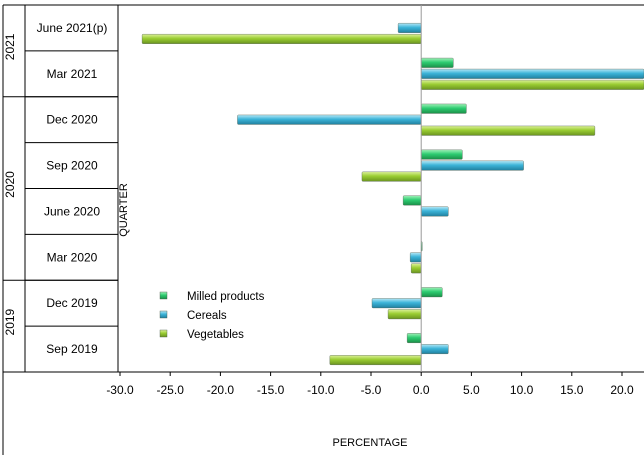  I want to click on category-label: Mar 2020, so click(72, 257).